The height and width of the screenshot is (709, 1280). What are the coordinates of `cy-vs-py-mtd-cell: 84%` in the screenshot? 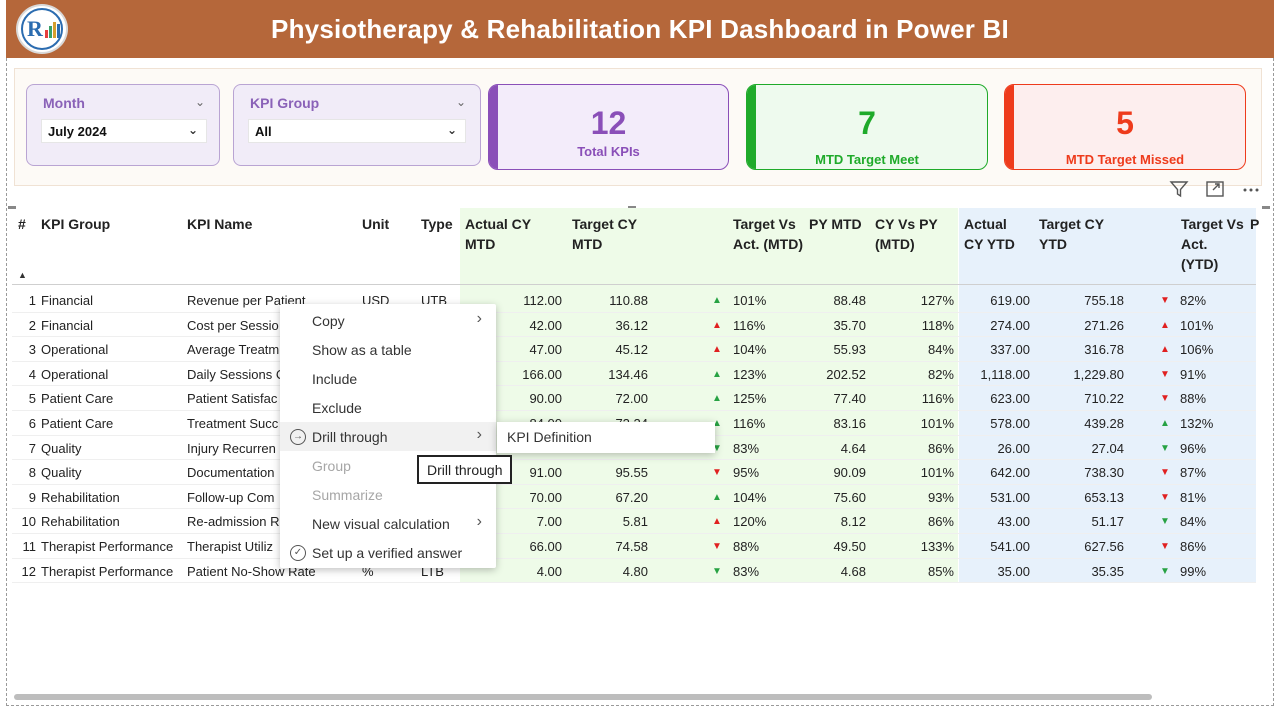 It's located at (940, 350).